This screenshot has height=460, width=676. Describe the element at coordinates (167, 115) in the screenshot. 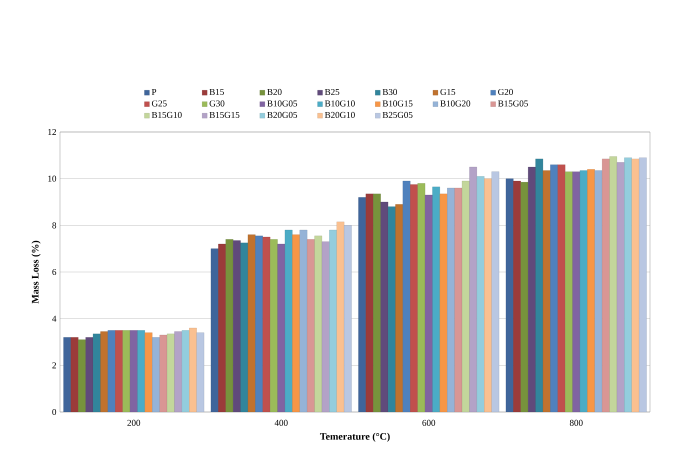

I see `legend-label: B15G10` at that location.